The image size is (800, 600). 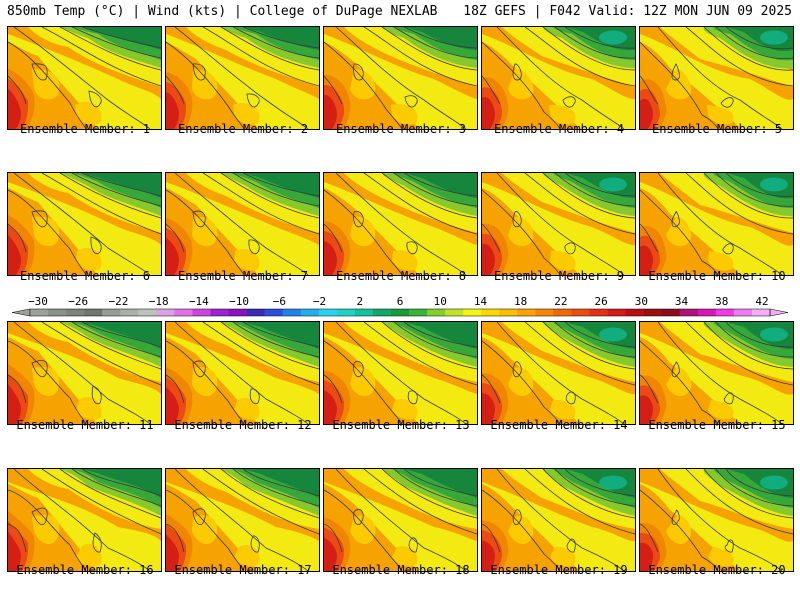 I want to click on ensemble-member-caption: Ensemble Member: 13, so click(x=401, y=425).